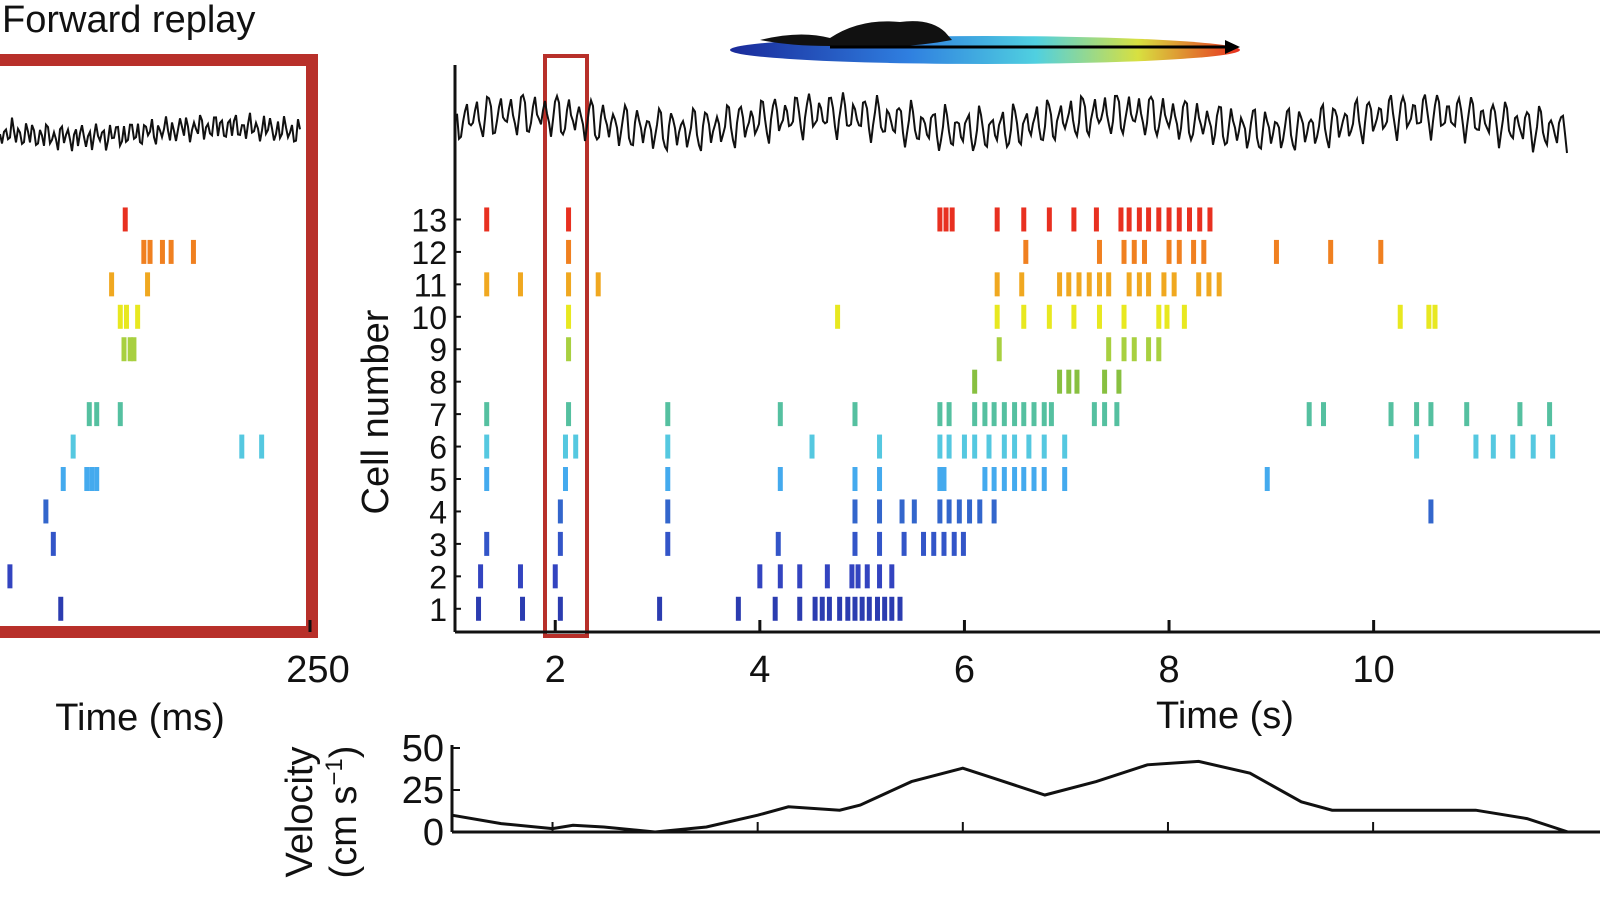  What do you see at coordinates (1225, 716) in the screenshot?
I see `x-axis-label: Time (s)` at bounding box center [1225, 716].